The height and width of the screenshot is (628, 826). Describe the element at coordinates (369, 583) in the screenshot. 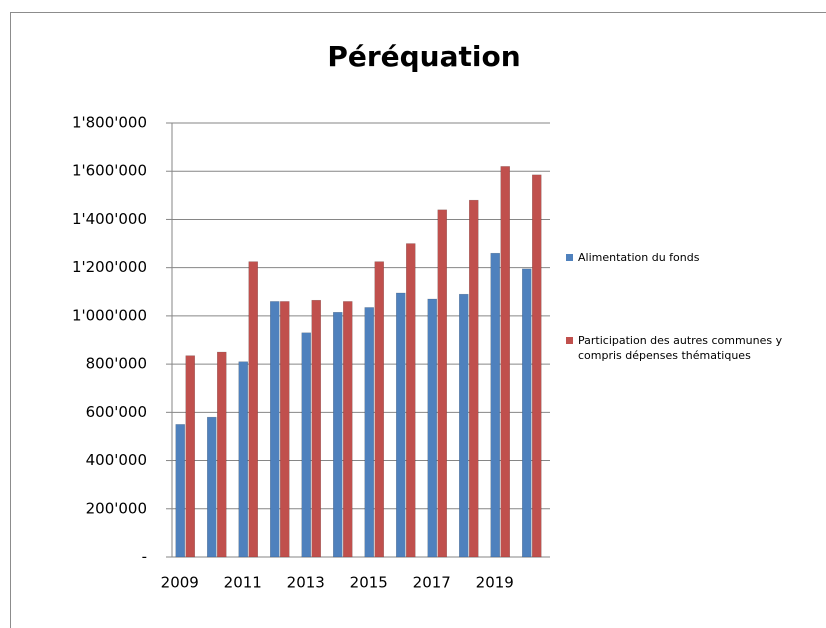

I see `x-tick-label: 2015` at that location.